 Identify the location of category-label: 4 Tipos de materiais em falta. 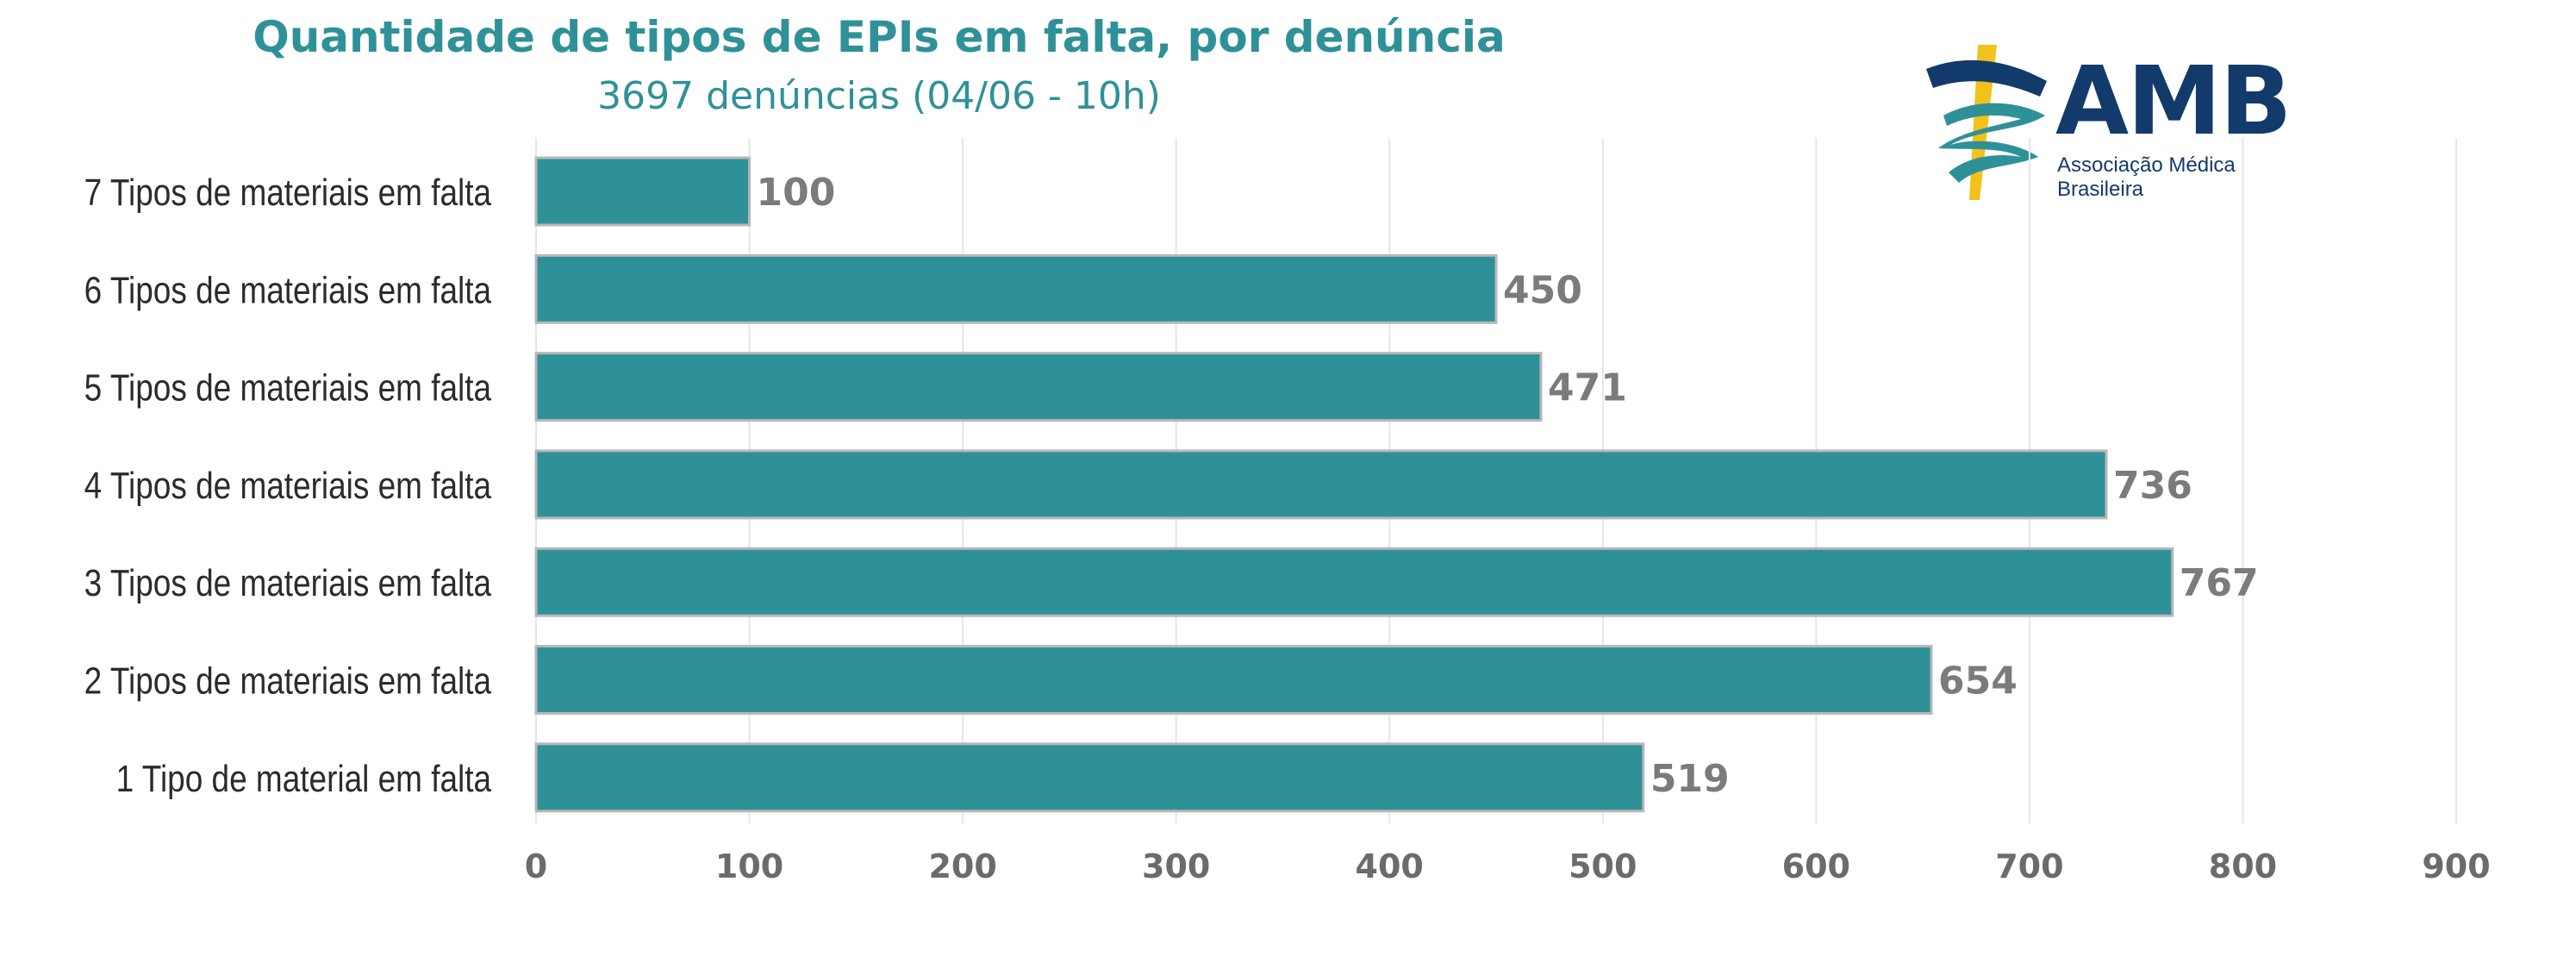
(288, 486).